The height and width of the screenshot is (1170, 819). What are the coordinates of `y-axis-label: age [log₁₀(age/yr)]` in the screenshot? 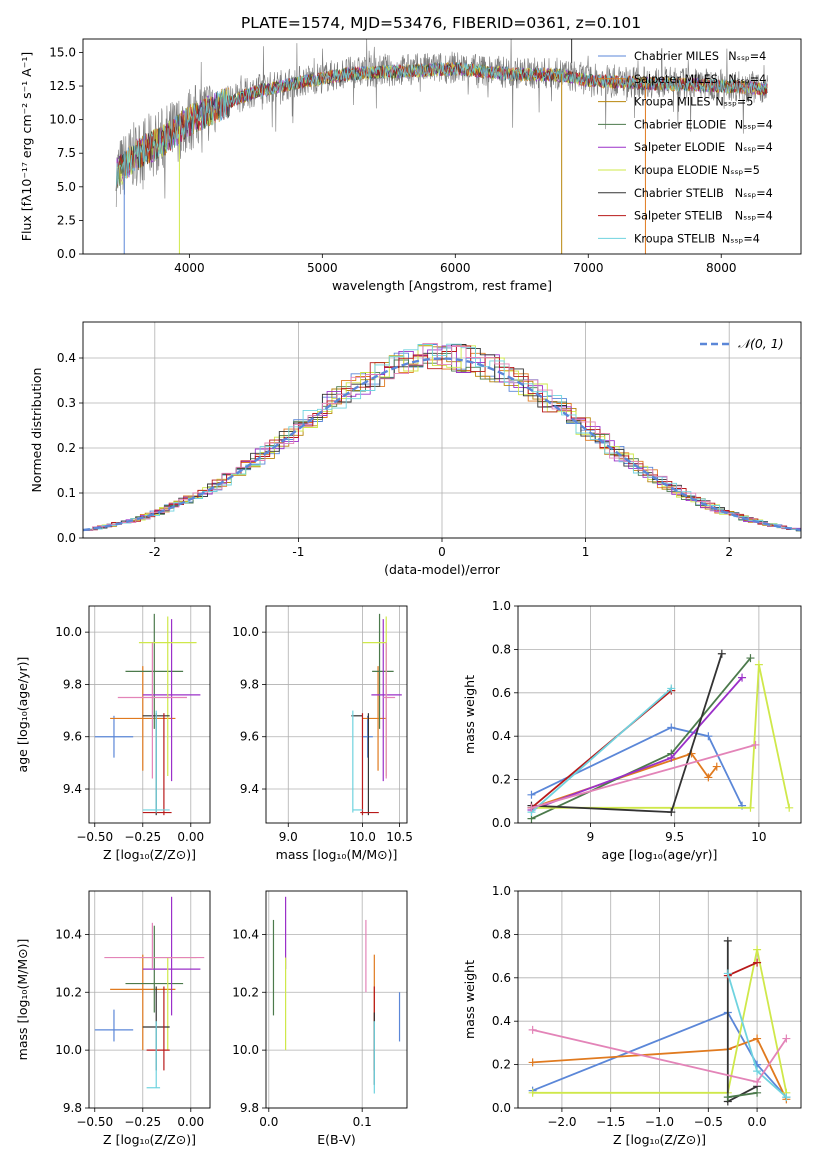 It's located at (22, 715).